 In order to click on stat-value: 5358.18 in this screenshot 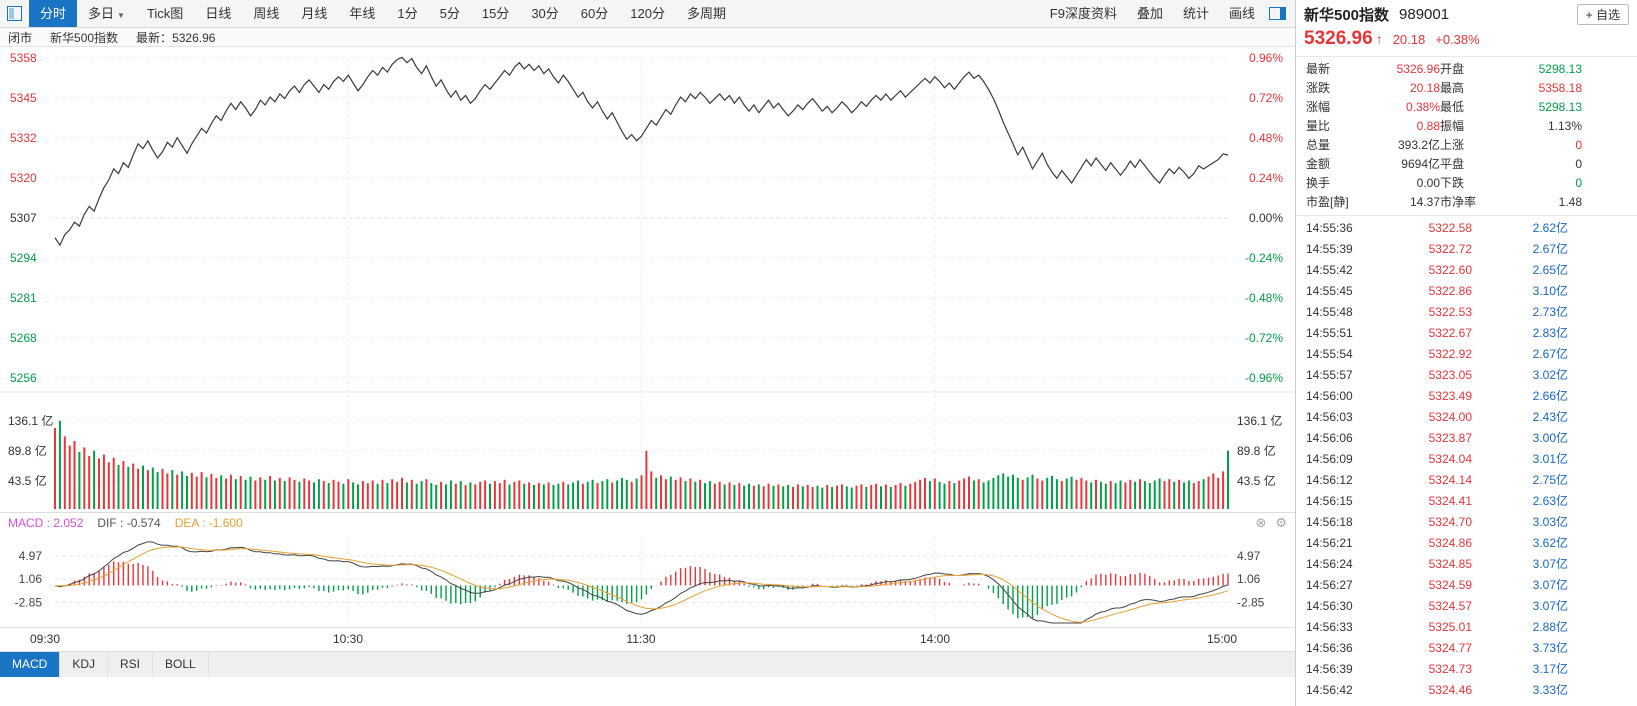, I will do `click(1560, 88)`.